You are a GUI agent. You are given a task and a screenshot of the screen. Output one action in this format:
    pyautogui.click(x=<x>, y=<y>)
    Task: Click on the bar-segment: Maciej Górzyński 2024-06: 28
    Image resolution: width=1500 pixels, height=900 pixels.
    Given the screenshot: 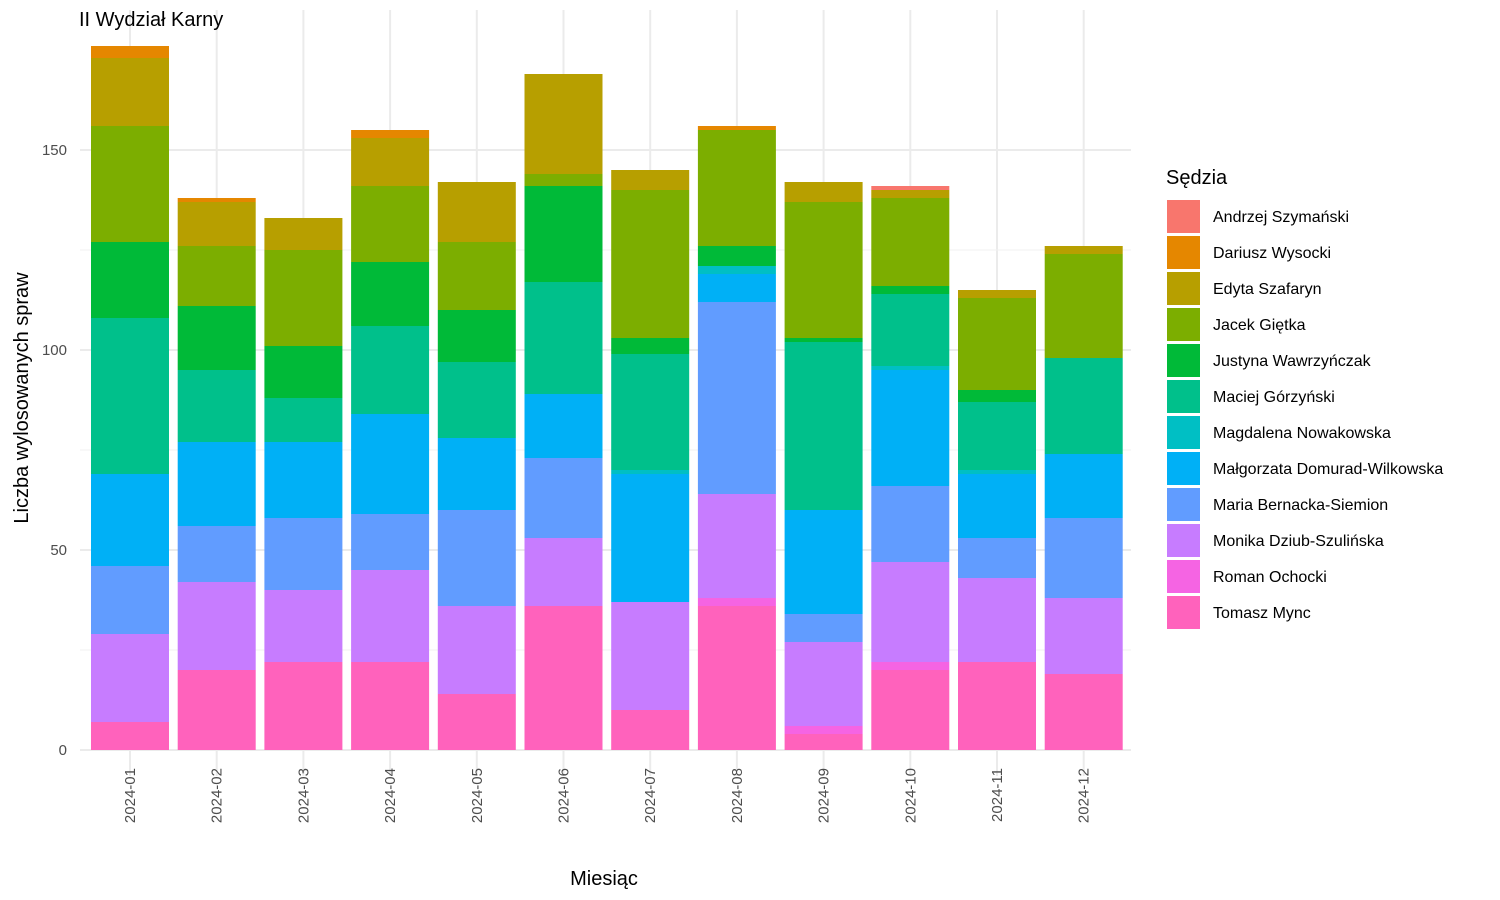 What is the action you would take?
    pyautogui.click(x=563, y=338)
    